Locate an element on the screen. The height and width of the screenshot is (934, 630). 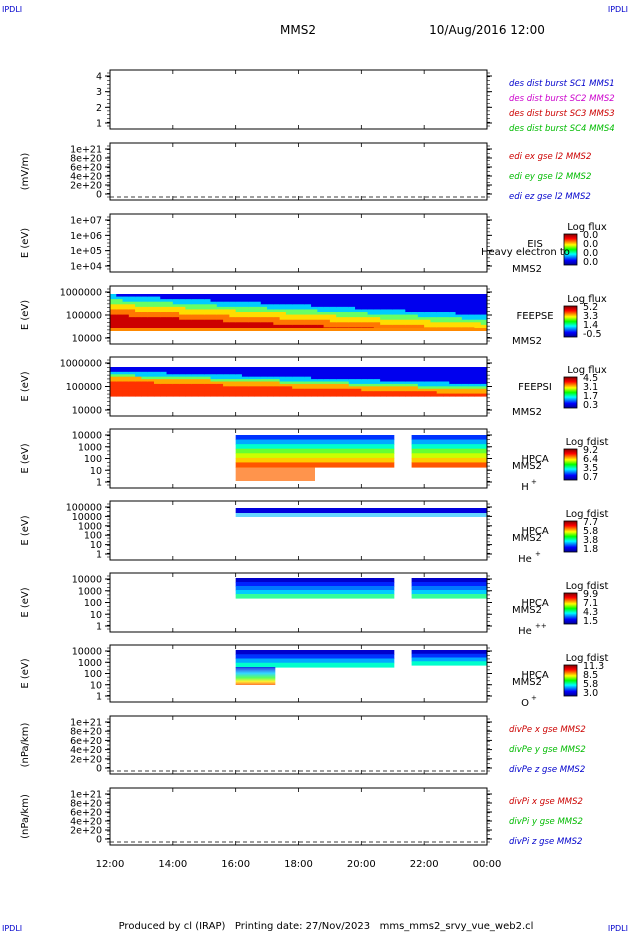
hpca-hepp-band is located at coordinates (449, 580).